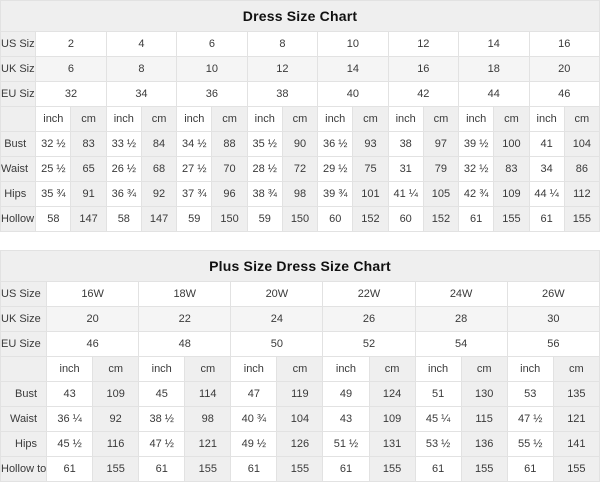 The image size is (600, 482). I want to click on measurement-cell-cm: 131, so click(392, 444).